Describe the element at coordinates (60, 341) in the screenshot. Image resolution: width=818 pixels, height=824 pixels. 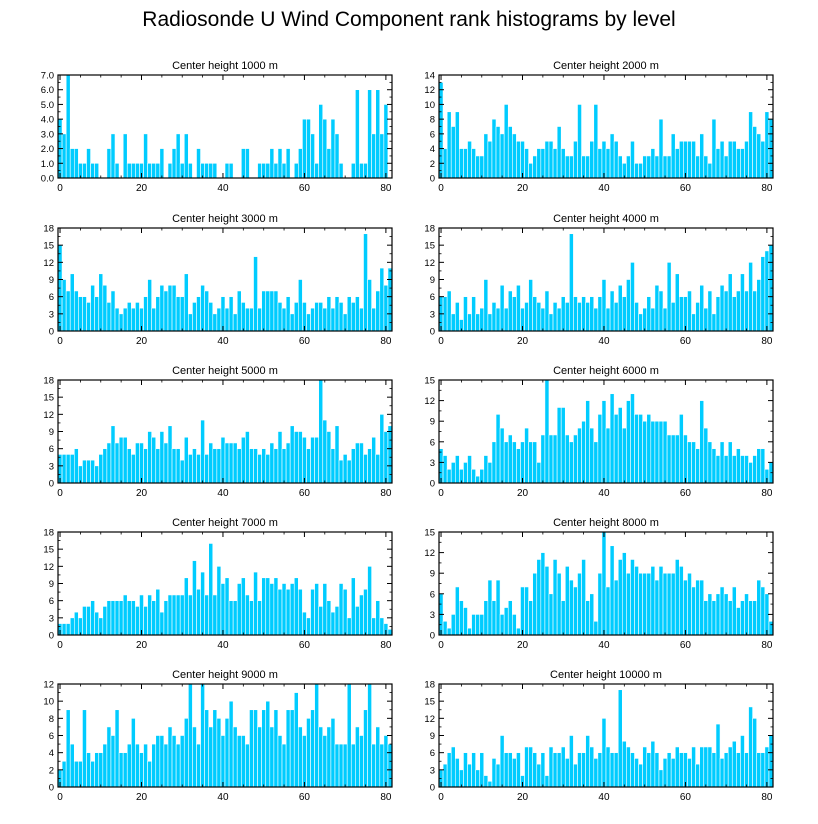
I see `x-tick-label: 0` at that location.